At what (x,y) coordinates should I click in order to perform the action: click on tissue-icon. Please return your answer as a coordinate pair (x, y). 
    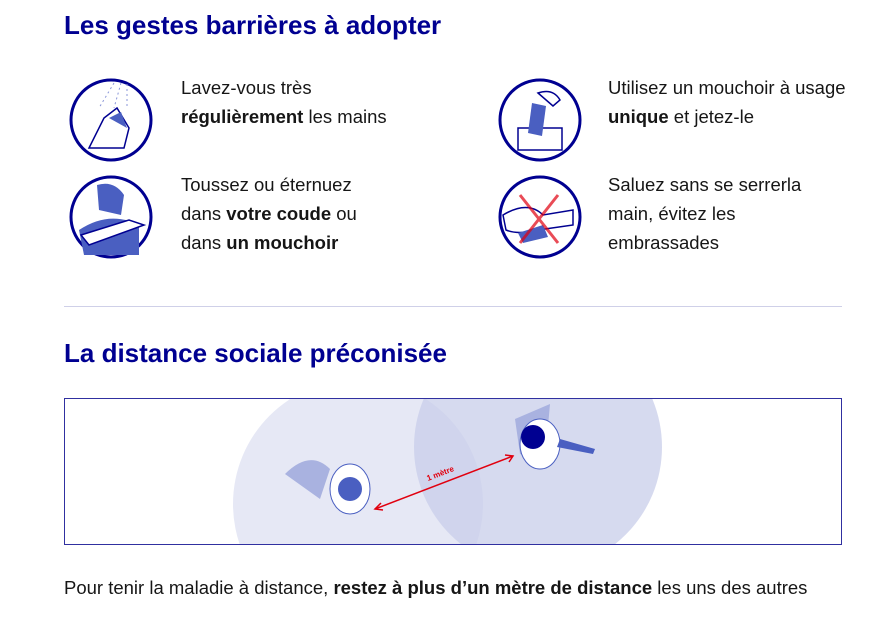
    Looking at the image, I should click on (540, 120).